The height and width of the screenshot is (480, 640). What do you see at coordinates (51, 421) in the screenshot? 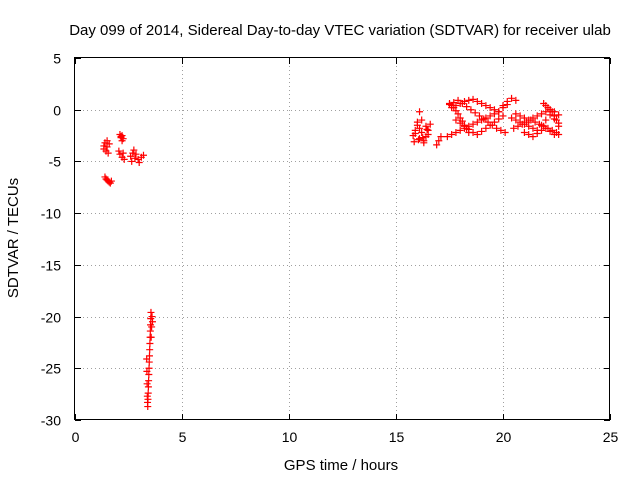
I see `y-tick-label: -30` at bounding box center [51, 421].